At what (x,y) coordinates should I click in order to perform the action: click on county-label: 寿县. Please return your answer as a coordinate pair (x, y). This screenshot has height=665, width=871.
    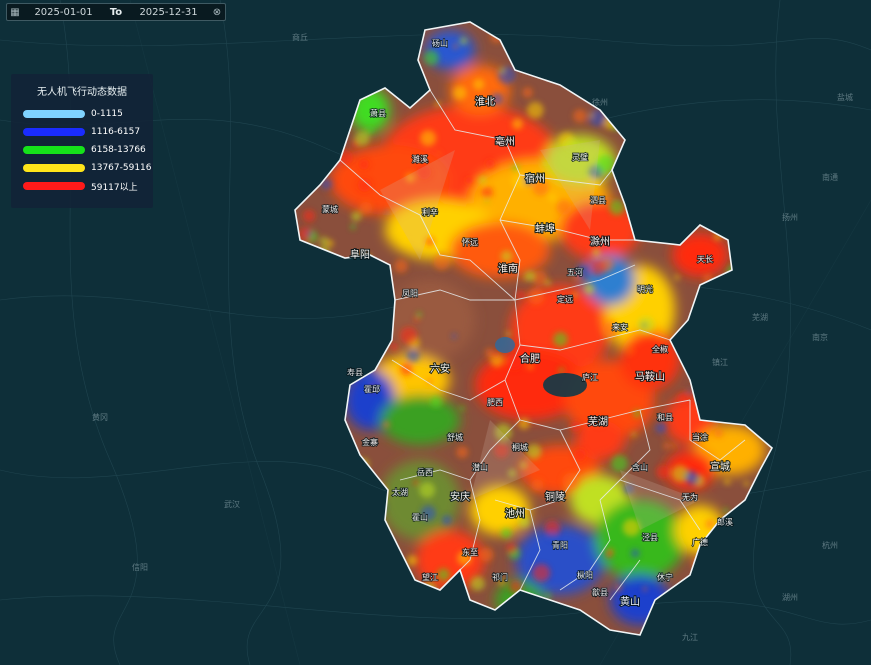
    Looking at the image, I should click on (355, 372).